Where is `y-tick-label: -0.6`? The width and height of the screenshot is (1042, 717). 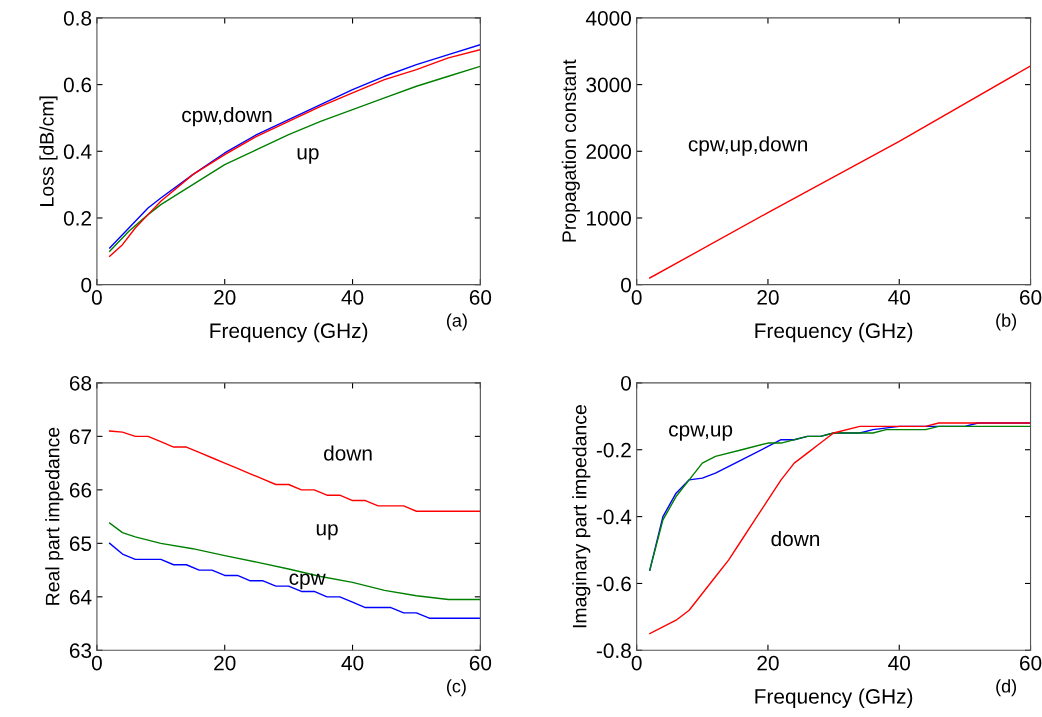
y-tick-label: -0.6 is located at coordinates (613, 584).